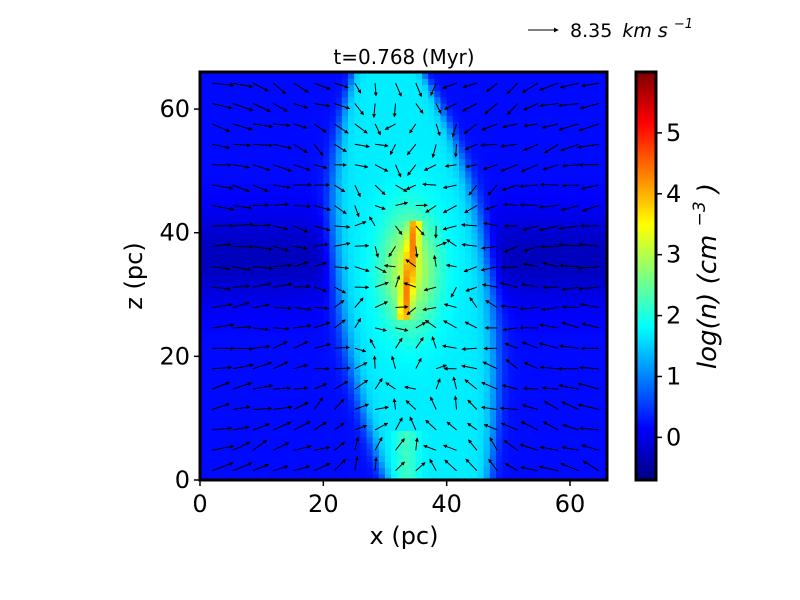 This screenshot has width=800, height=600. Describe the element at coordinates (708, 302) in the screenshot. I see `colorbar-label-base: log(n) (cm` at that location.